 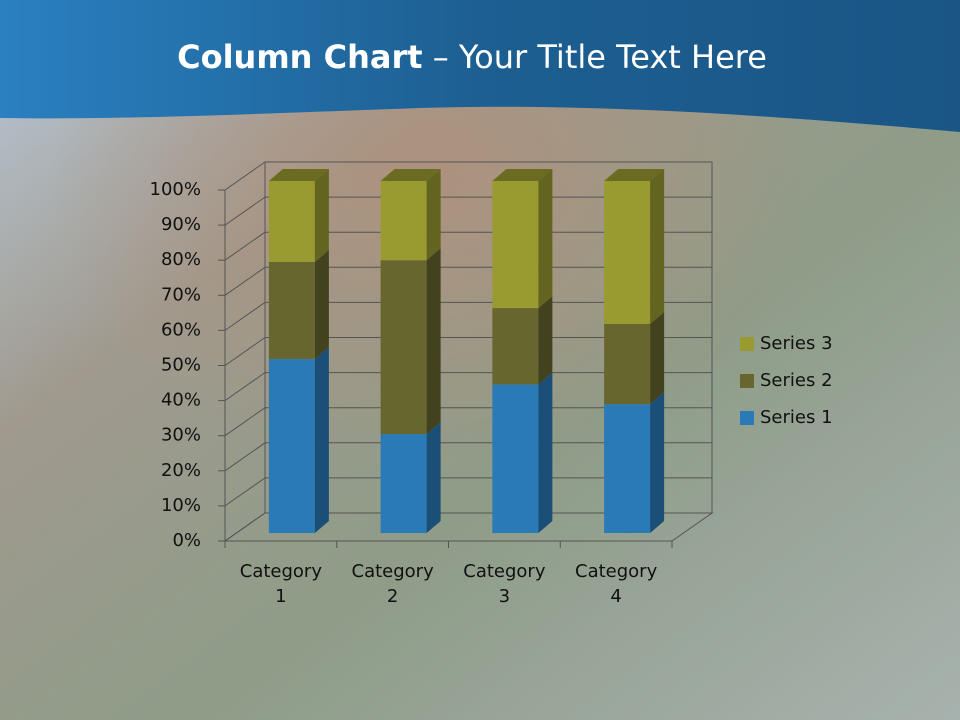 I want to click on x-tick-label: Category 2, so click(x=392, y=584).